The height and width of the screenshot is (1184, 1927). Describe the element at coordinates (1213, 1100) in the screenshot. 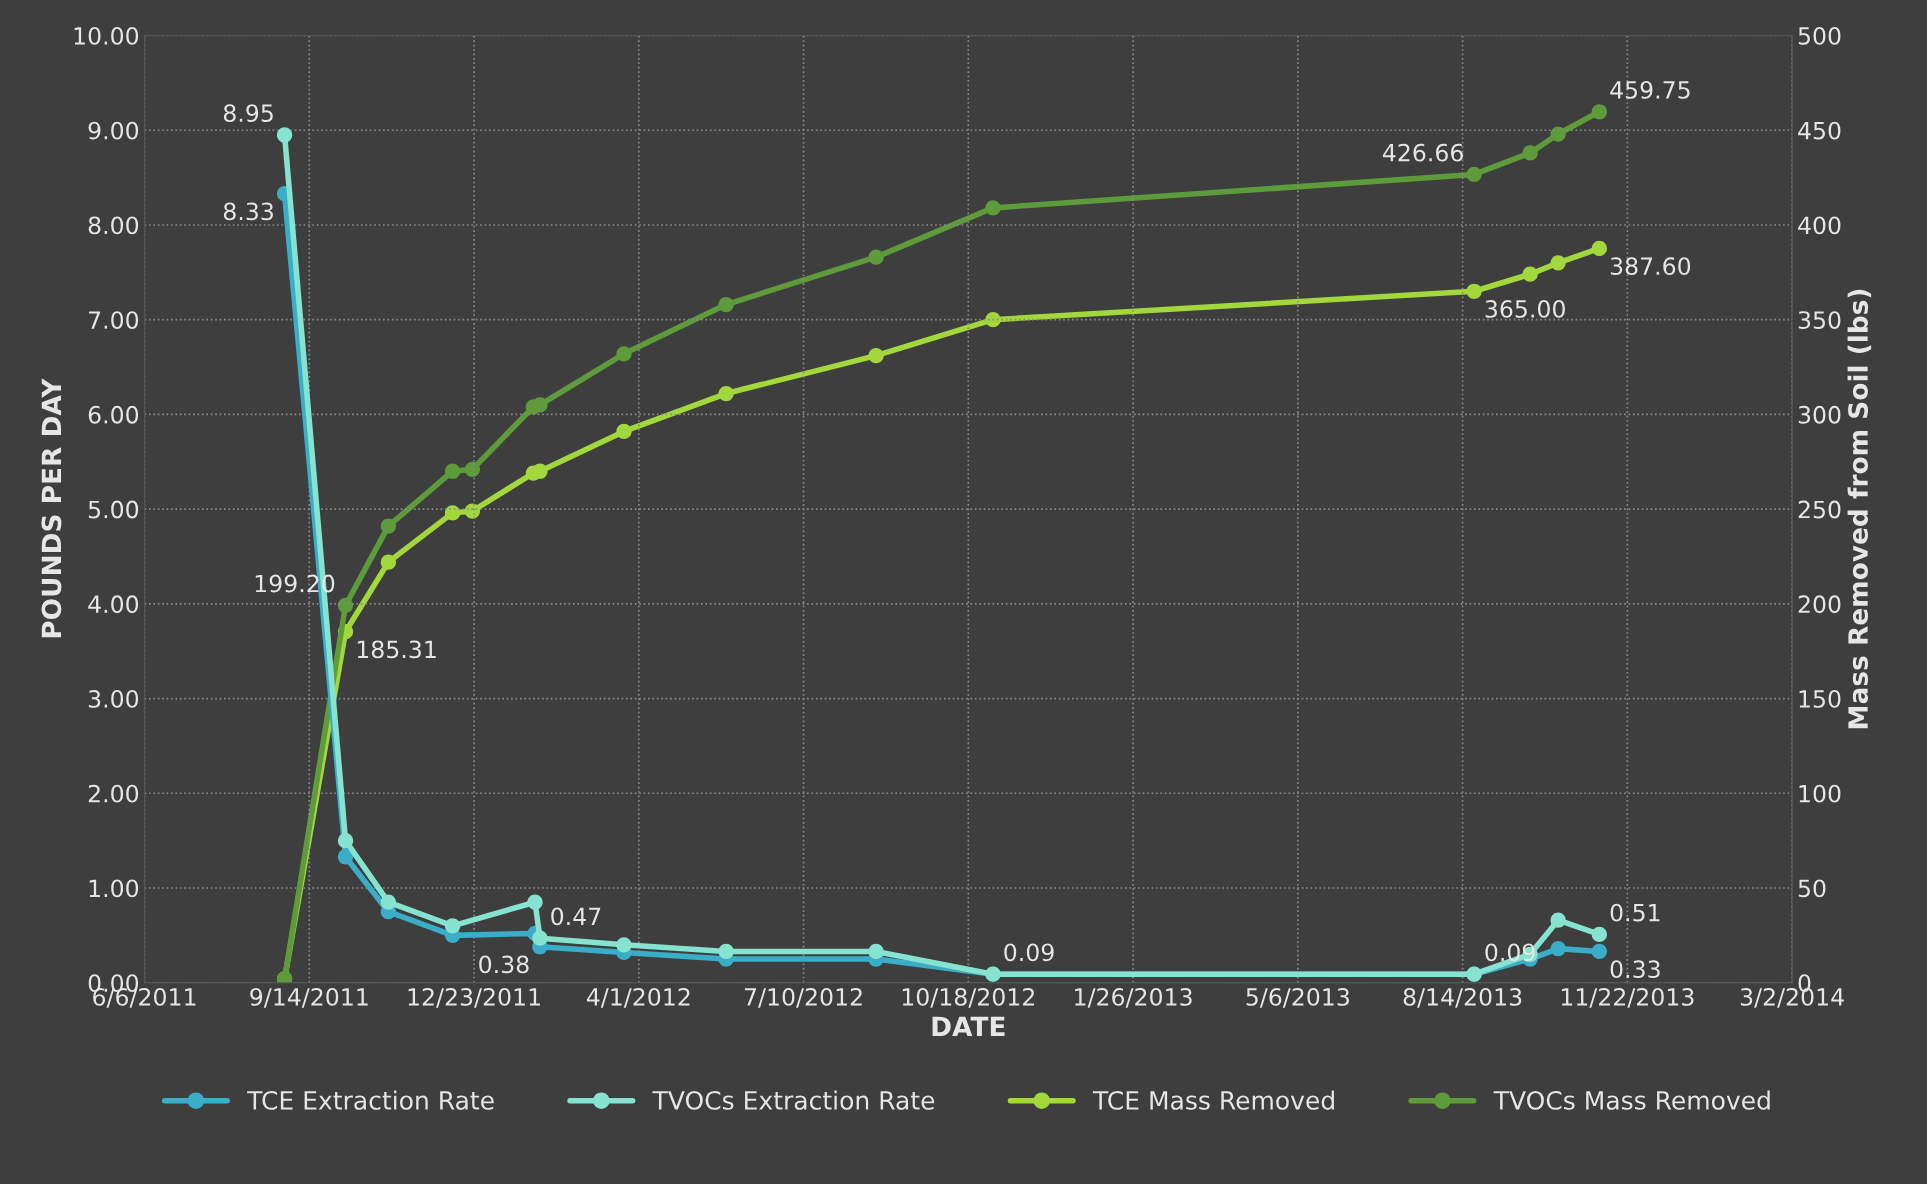

I see `legend-label: TCE Mass Removed` at that location.